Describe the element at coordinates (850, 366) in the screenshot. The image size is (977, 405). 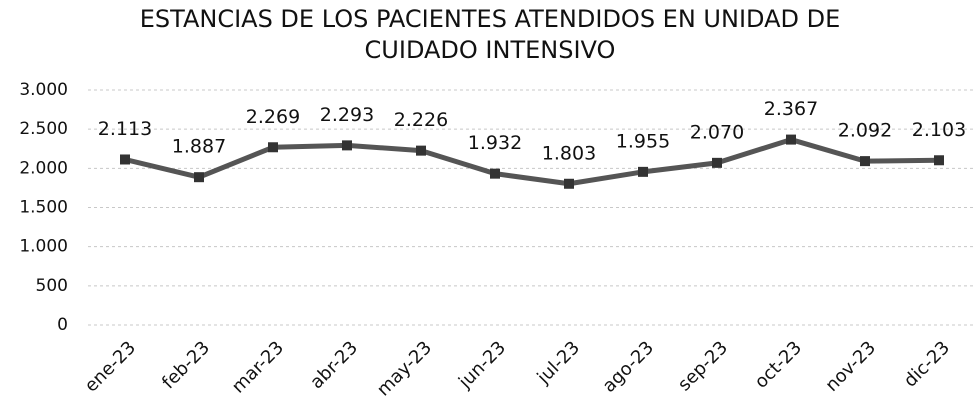
I see `x-tick-label: nov-23` at that location.